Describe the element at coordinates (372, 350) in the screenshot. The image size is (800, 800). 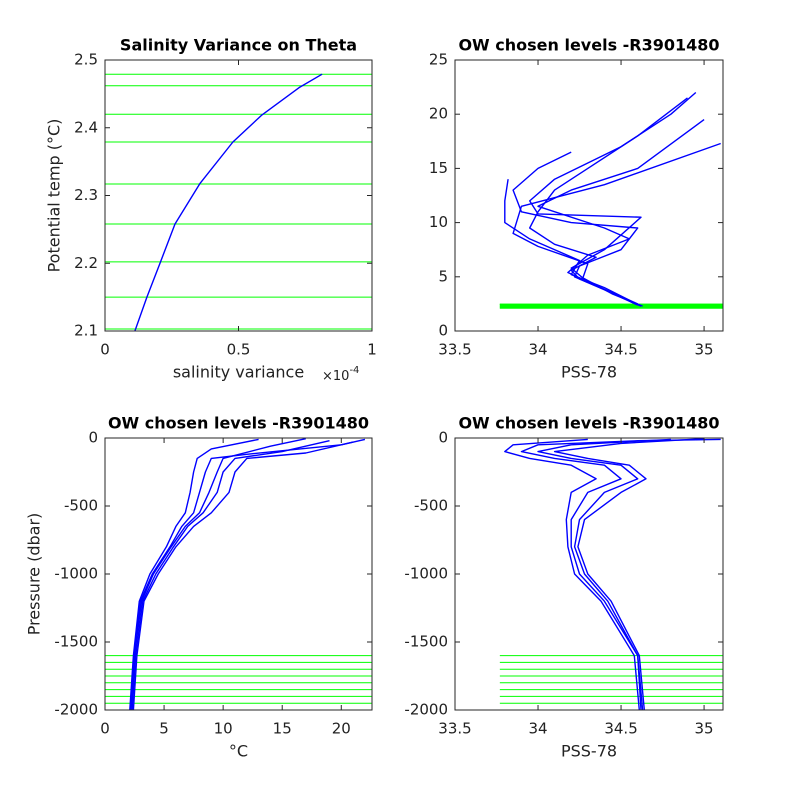
I see `x-tick-label: 1` at that location.